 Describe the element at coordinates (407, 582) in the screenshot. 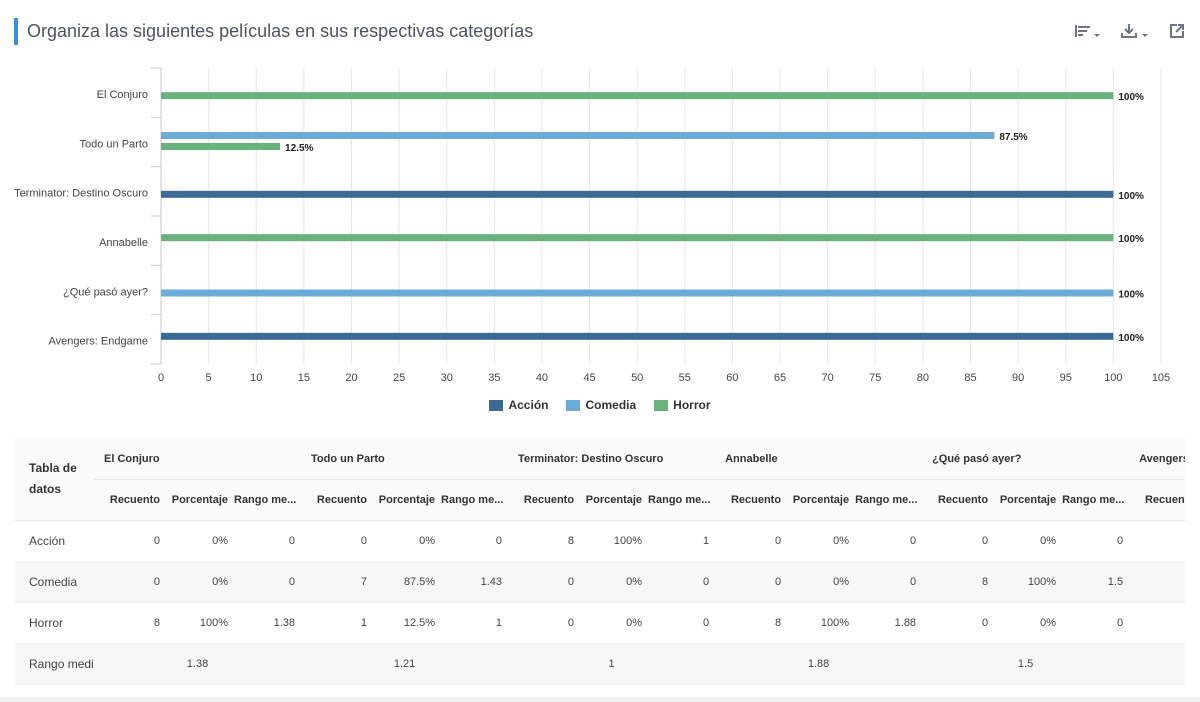

I see `table-cell: 87.5%` at that location.